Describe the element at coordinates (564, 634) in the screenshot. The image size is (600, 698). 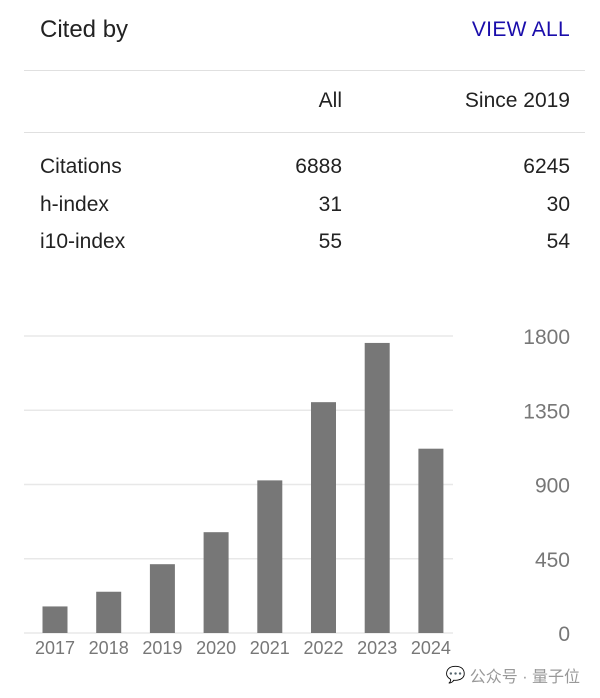
I see `y-tick-label: 0` at that location.